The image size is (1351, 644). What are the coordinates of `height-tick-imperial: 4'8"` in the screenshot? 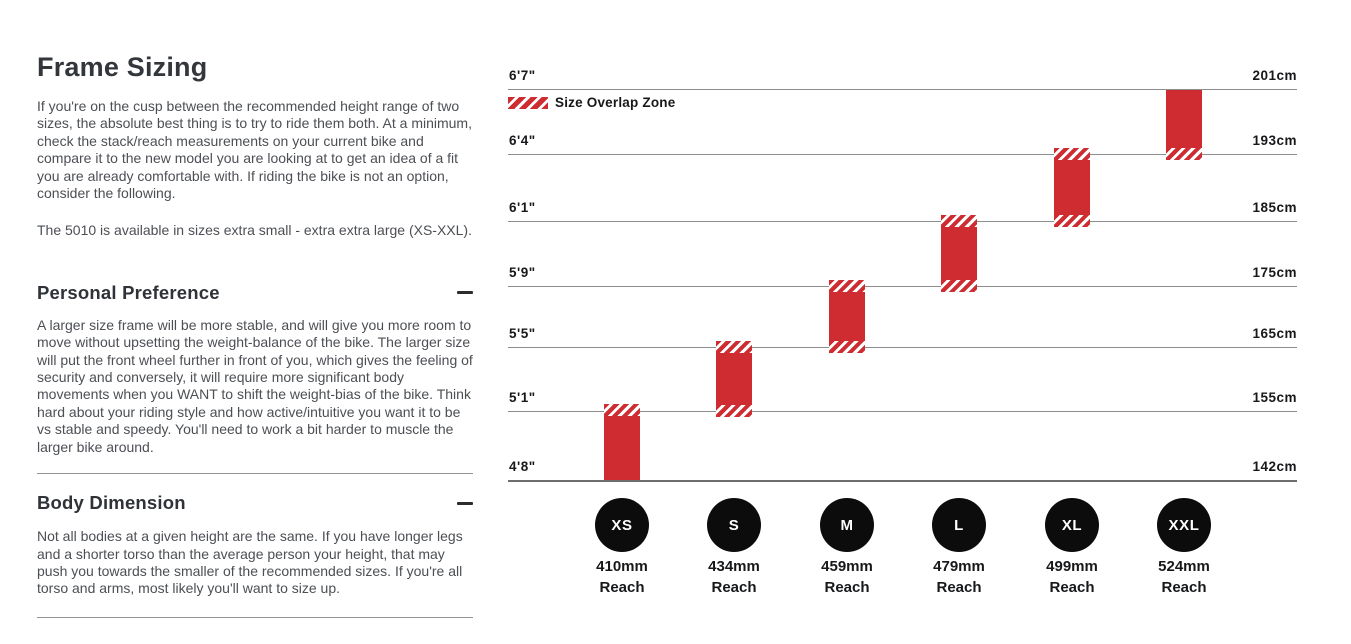 It's located at (522, 466).